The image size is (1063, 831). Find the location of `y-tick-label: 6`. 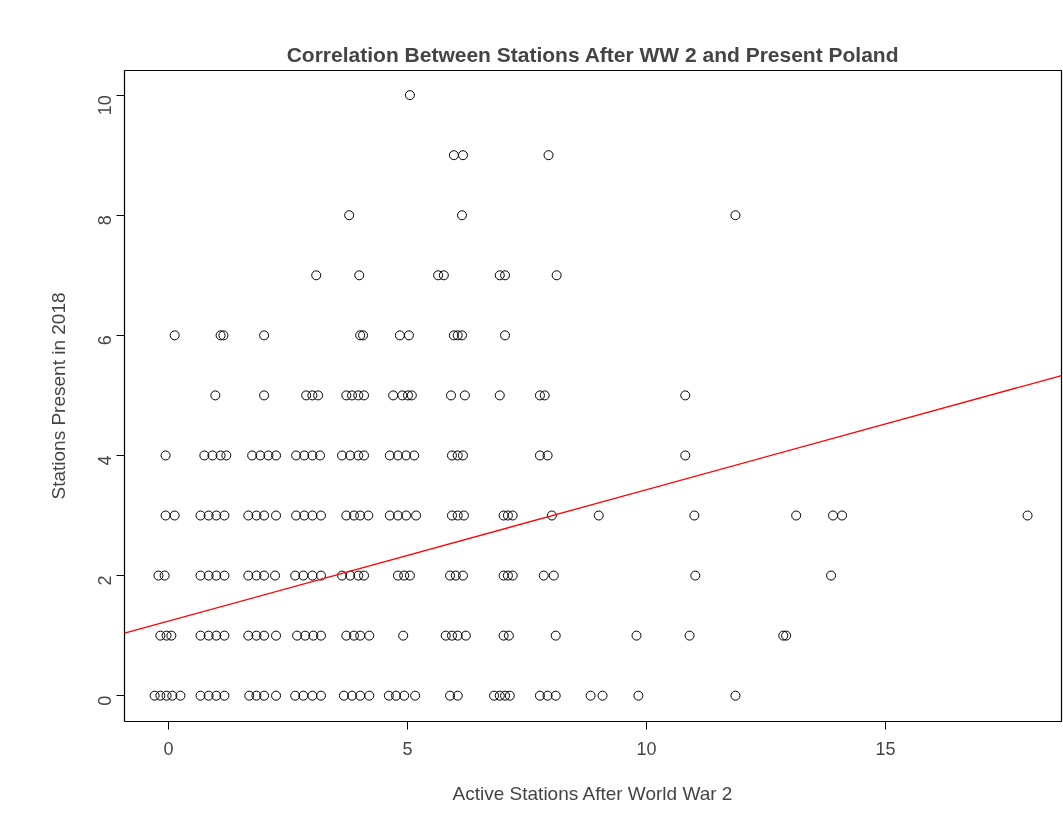

y-tick-label: 6 is located at coordinates (105, 340).